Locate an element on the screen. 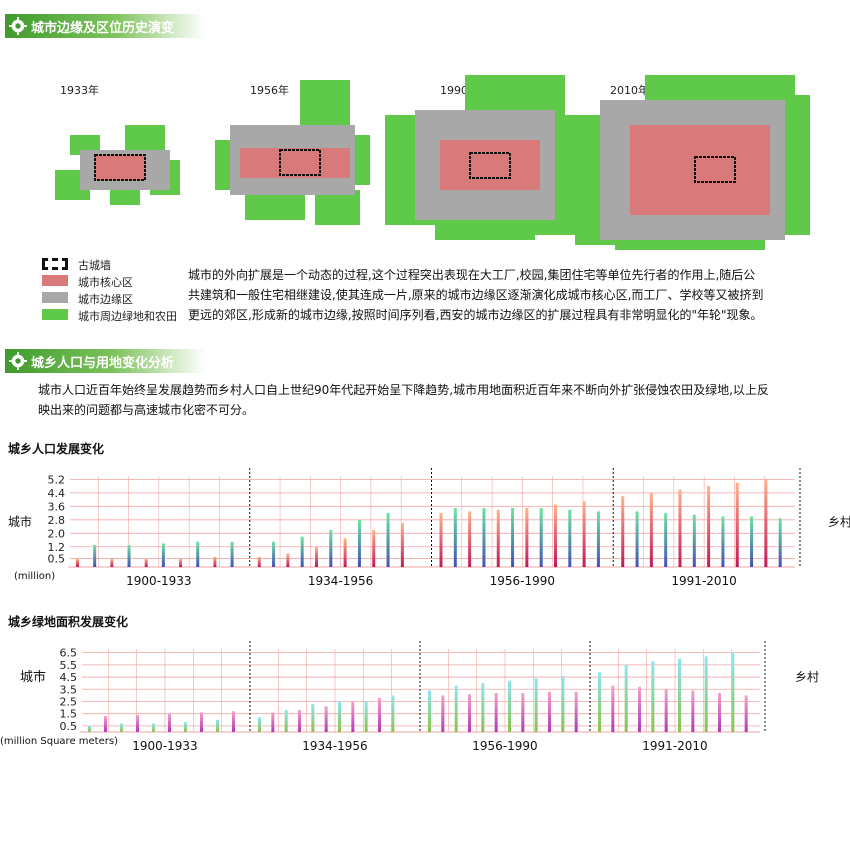 This screenshot has height=850, width=850. map-year-label: 1933年 is located at coordinates (79, 90).